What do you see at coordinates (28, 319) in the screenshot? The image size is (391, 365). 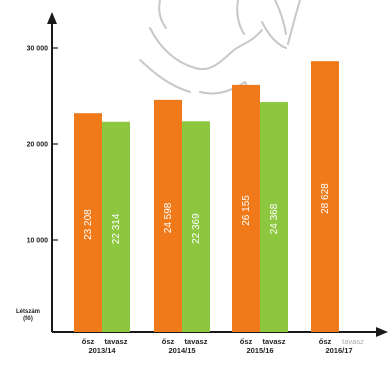 I see `y-axis-label-line: (fő)` at bounding box center [28, 319].